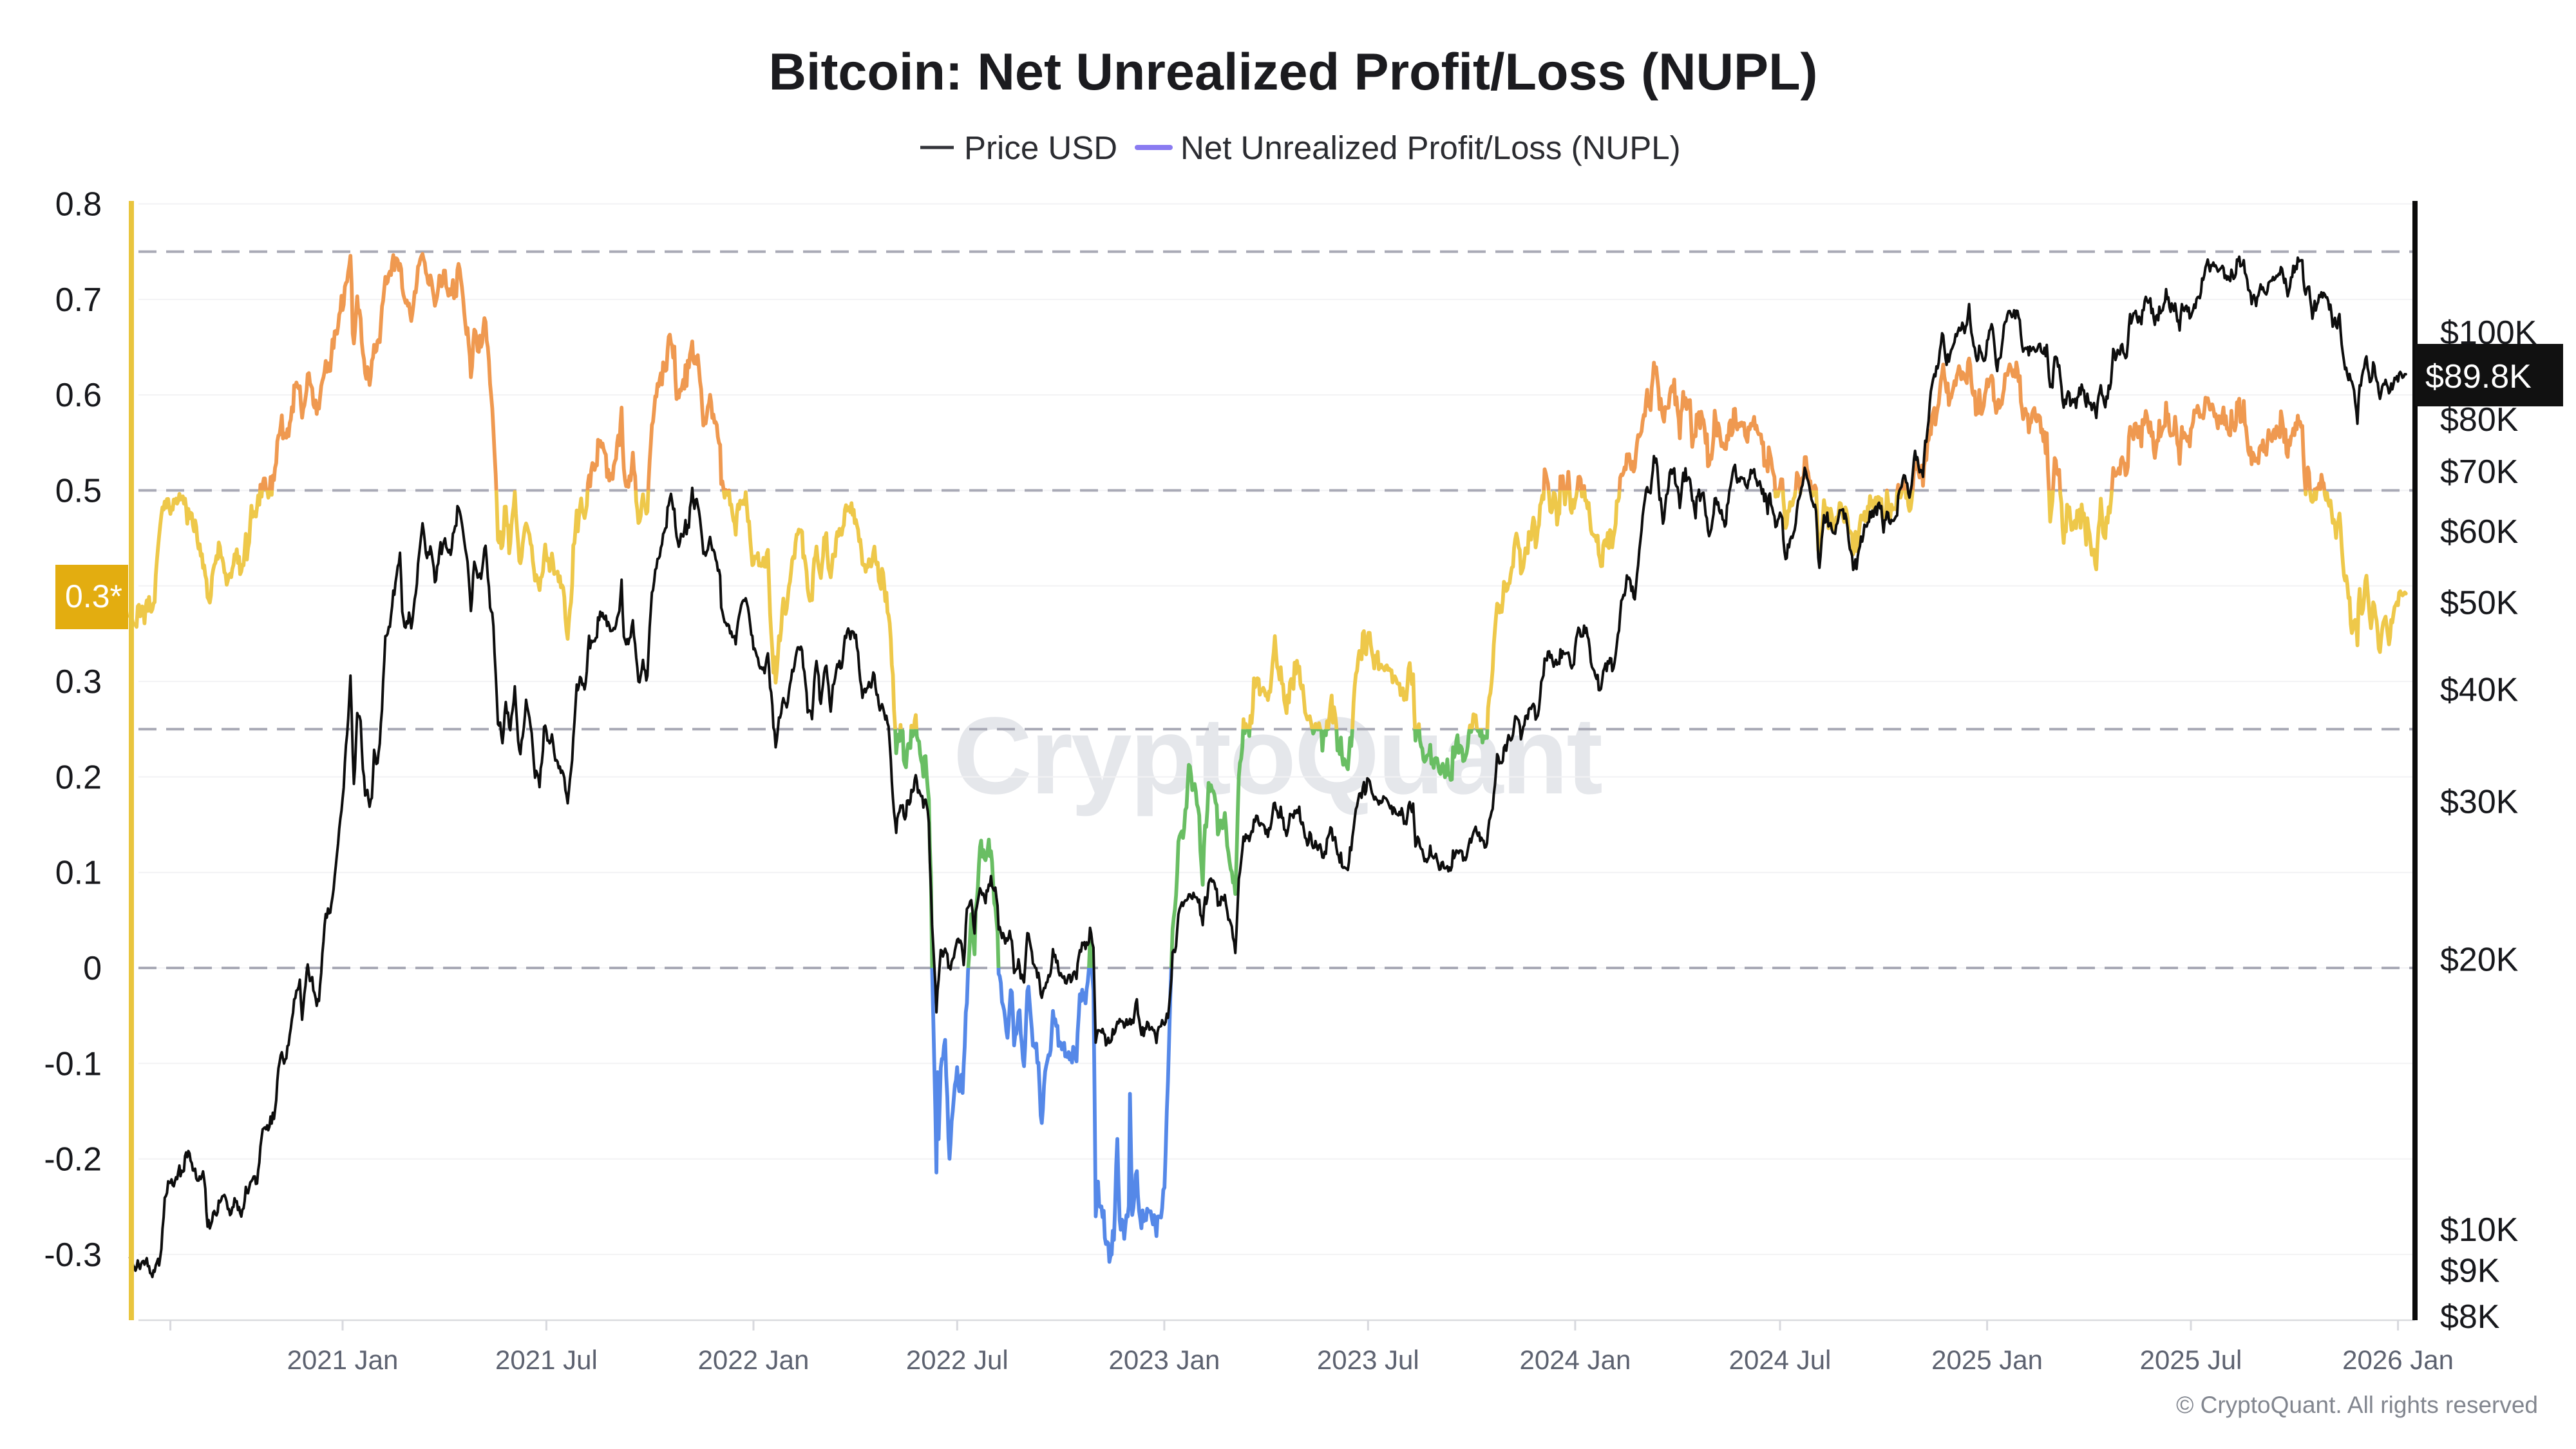  What do you see at coordinates (343, 1360) in the screenshot?
I see `svg-text: 2021 Jan` at bounding box center [343, 1360].